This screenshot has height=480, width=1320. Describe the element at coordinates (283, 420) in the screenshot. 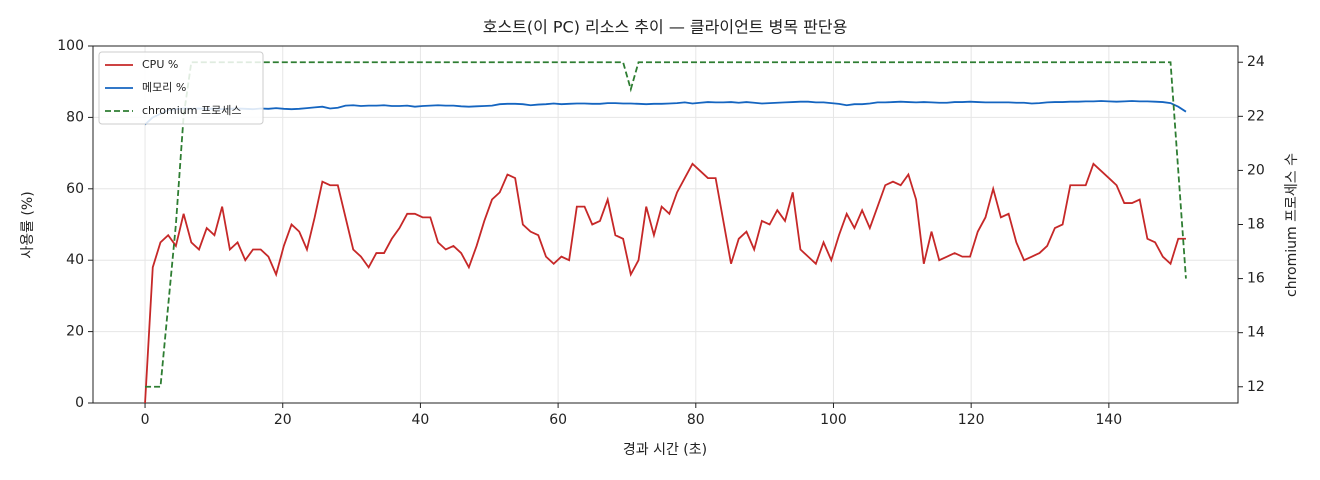

I see `x-tick-label: 20` at that location.